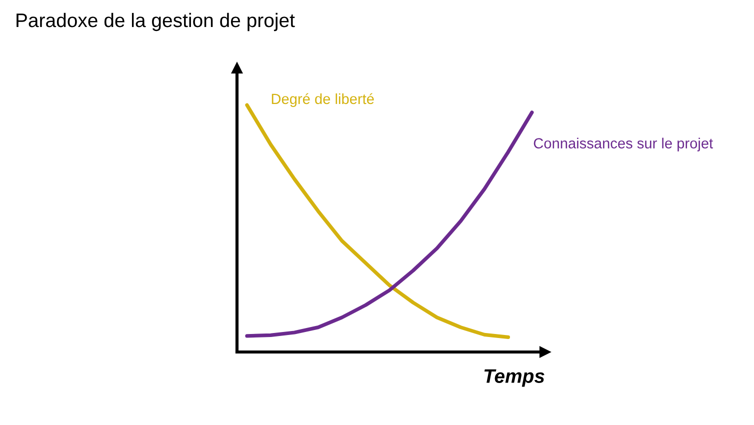 Image resolution: width=754 pixels, height=425 pixels. What do you see at coordinates (514, 378) in the screenshot?
I see `x-axis-title: Temps` at bounding box center [514, 378].